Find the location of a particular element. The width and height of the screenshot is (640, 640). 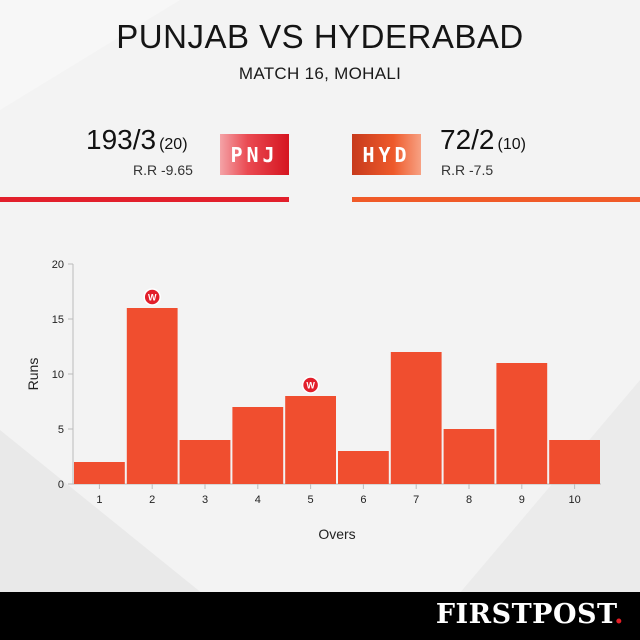

team2-score: 72/2 (10) is located at coordinates (483, 140).